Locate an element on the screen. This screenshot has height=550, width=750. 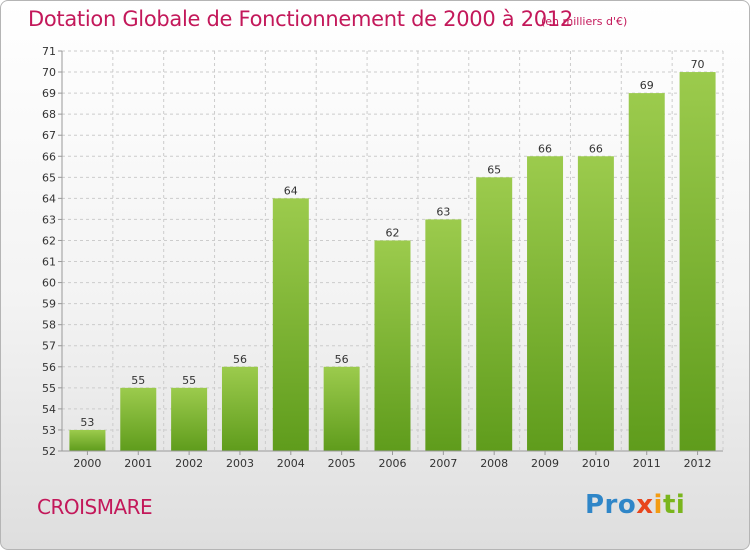
bar-value-label: 70 is located at coordinates (698, 64).